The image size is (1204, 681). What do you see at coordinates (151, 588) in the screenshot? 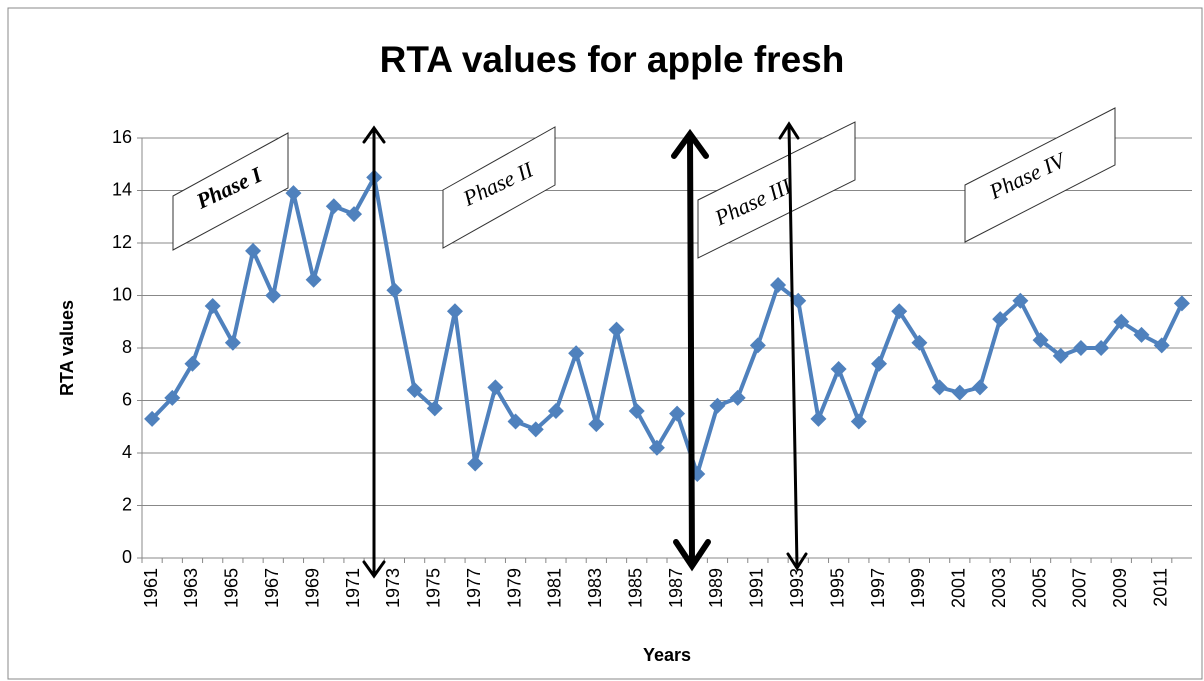
I see `x-tick-label: 1961` at bounding box center [151, 588].